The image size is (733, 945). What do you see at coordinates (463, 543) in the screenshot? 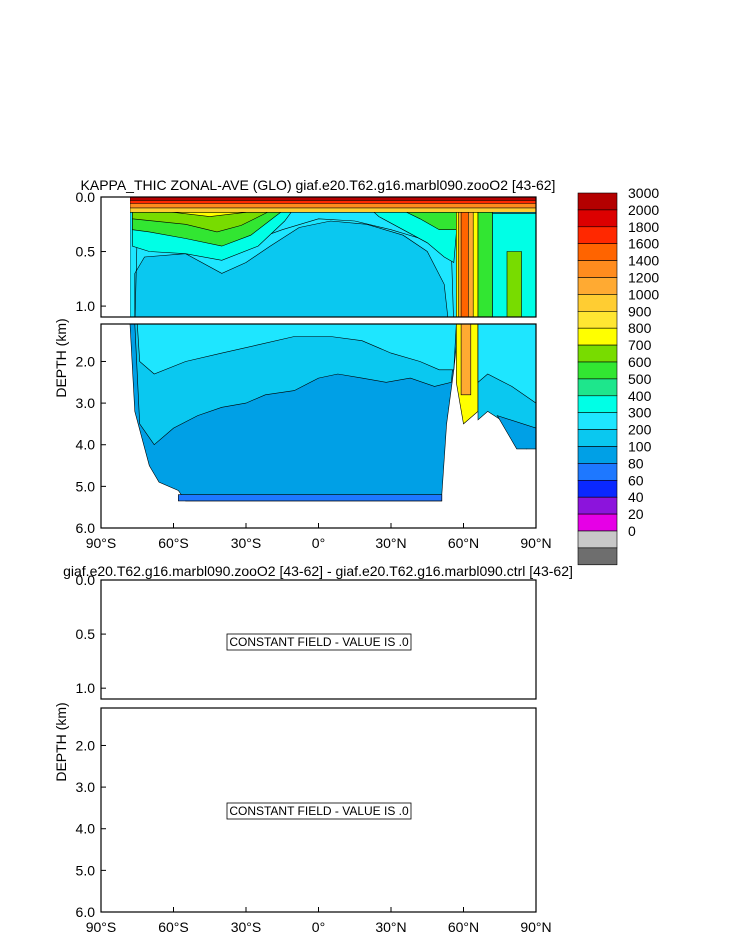
I see `plot1-xtick-label: 60°N` at bounding box center [463, 543].